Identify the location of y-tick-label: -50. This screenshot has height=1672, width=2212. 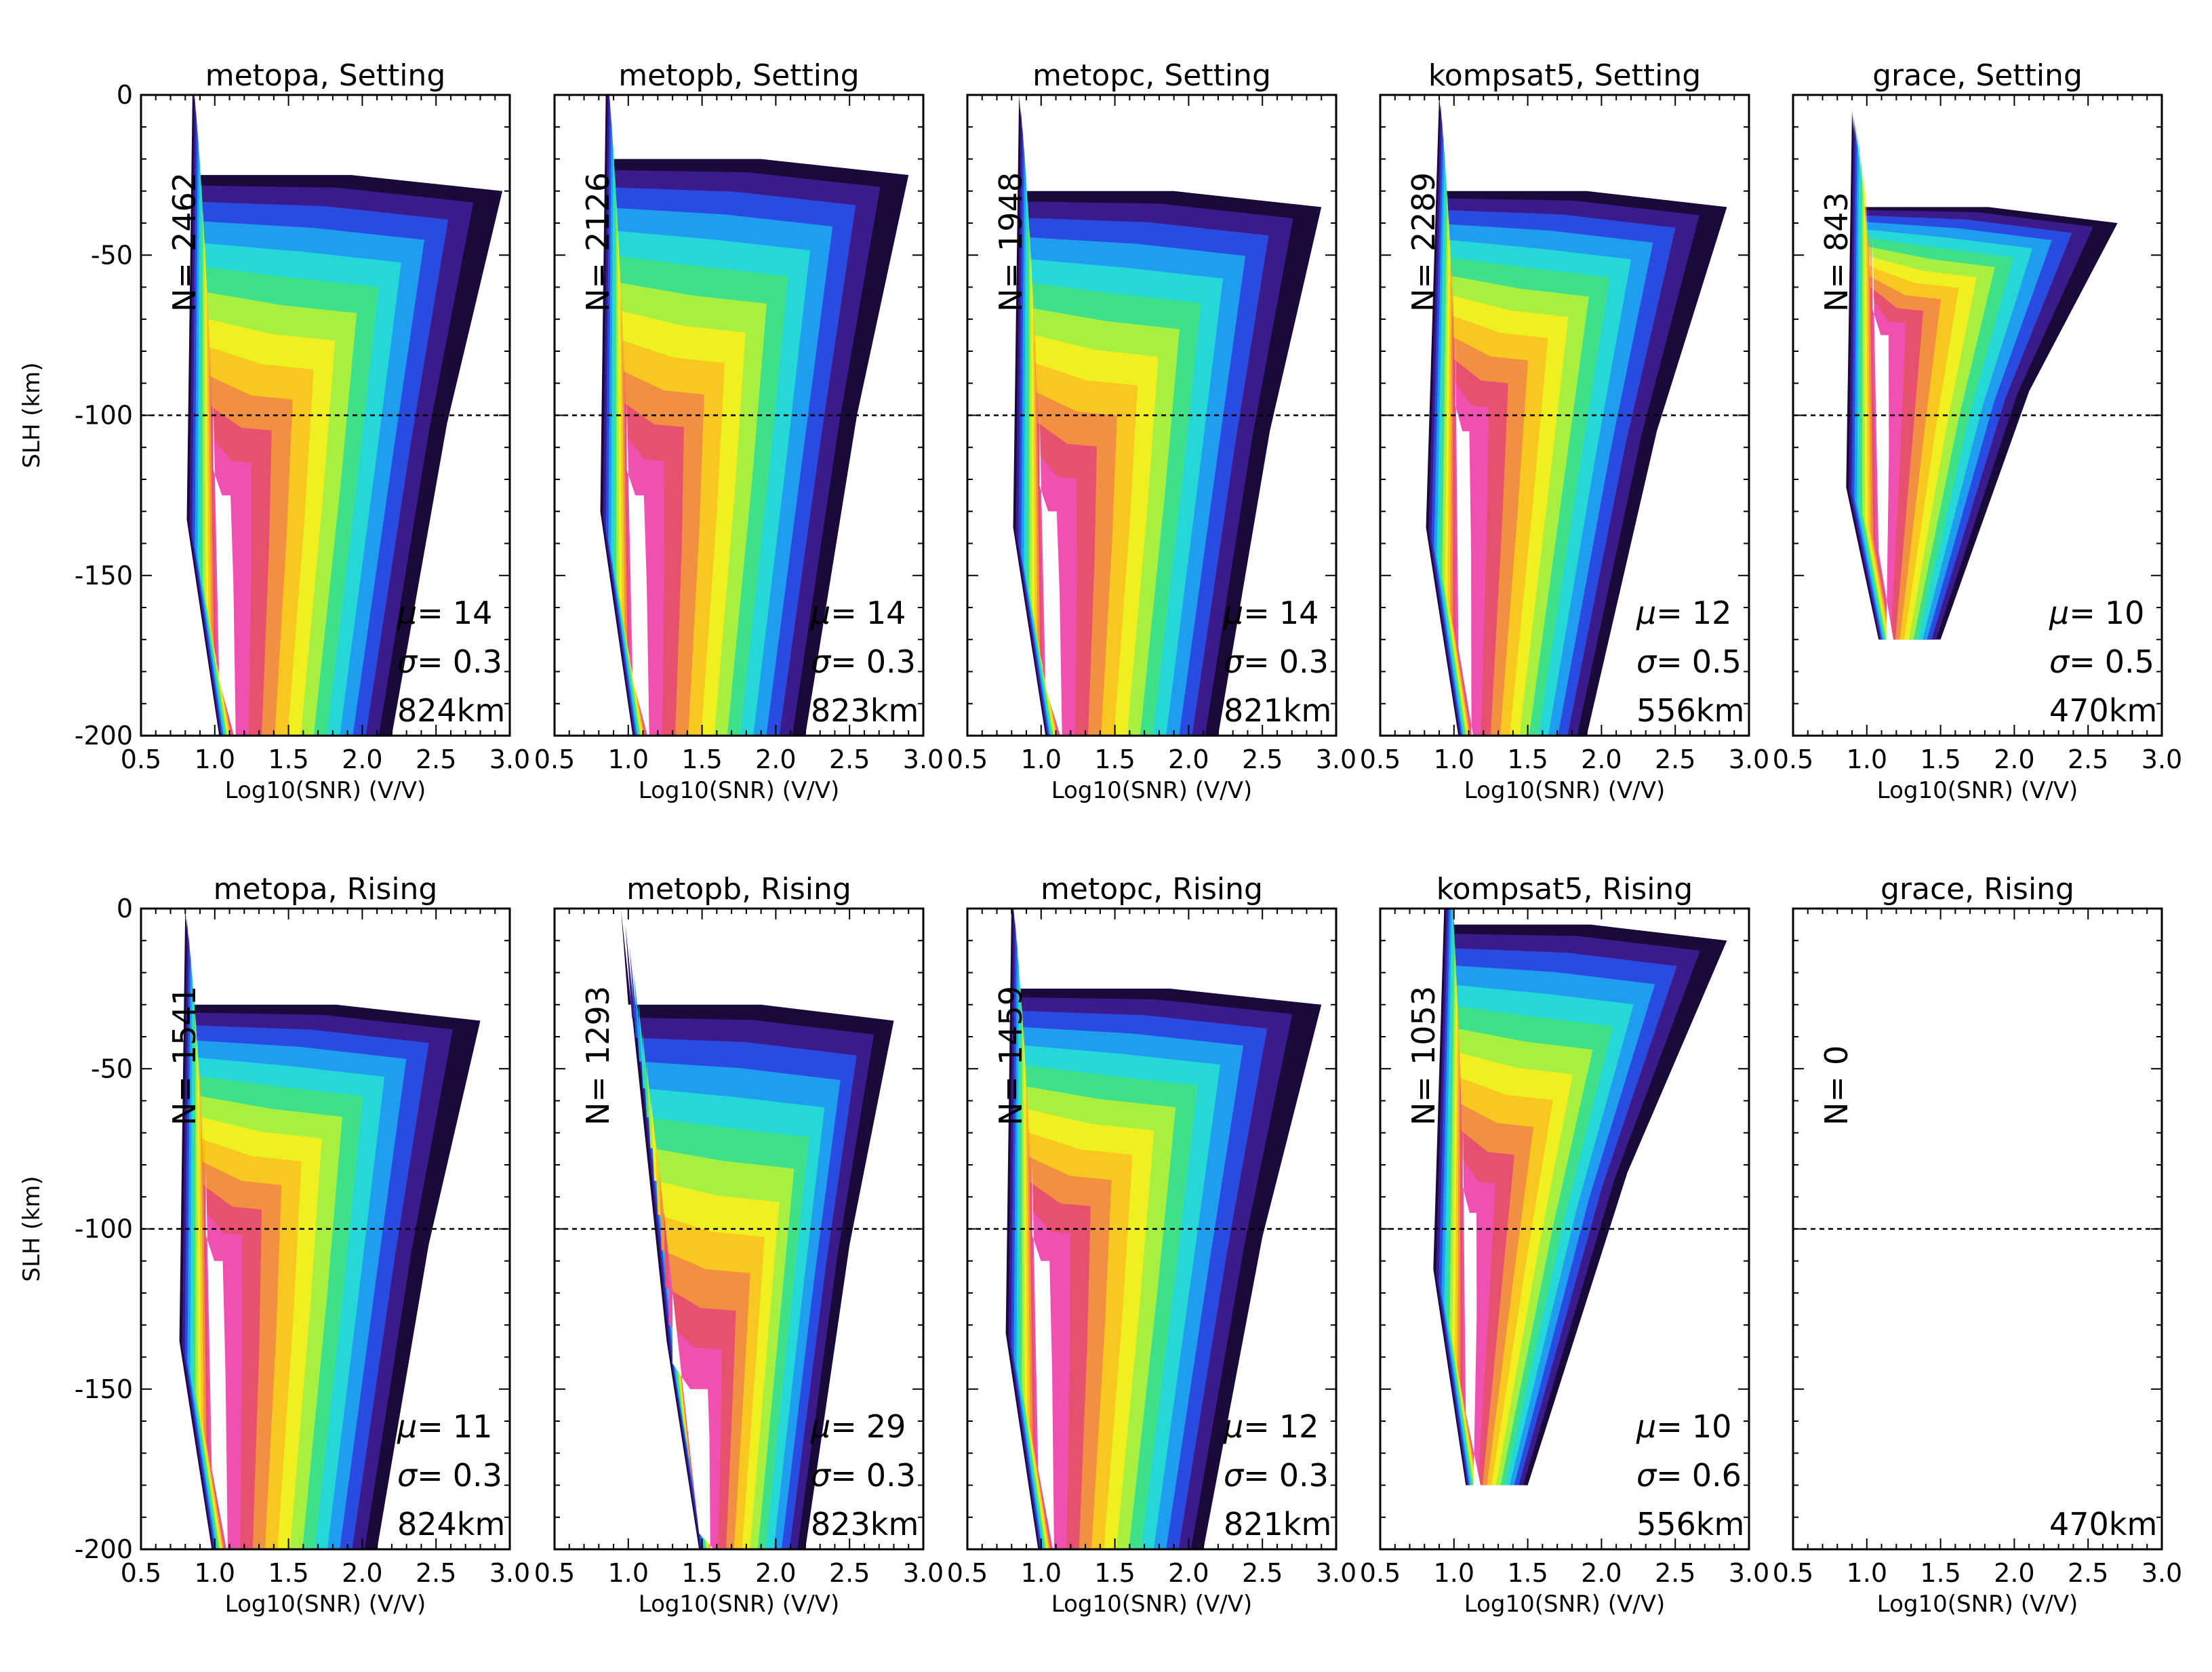
(112, 255).